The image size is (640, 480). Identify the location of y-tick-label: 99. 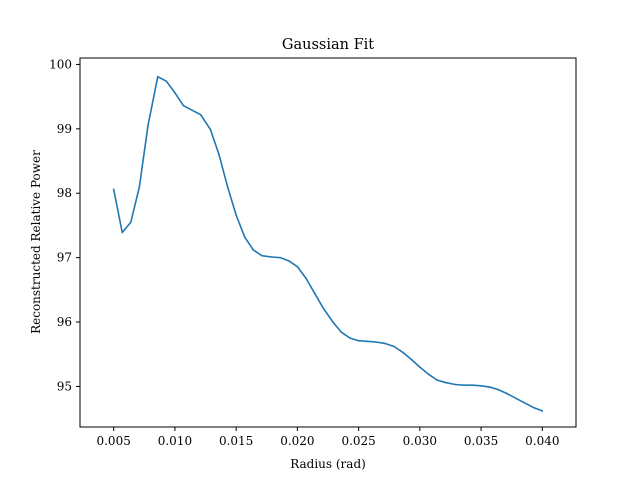
(64, 129).